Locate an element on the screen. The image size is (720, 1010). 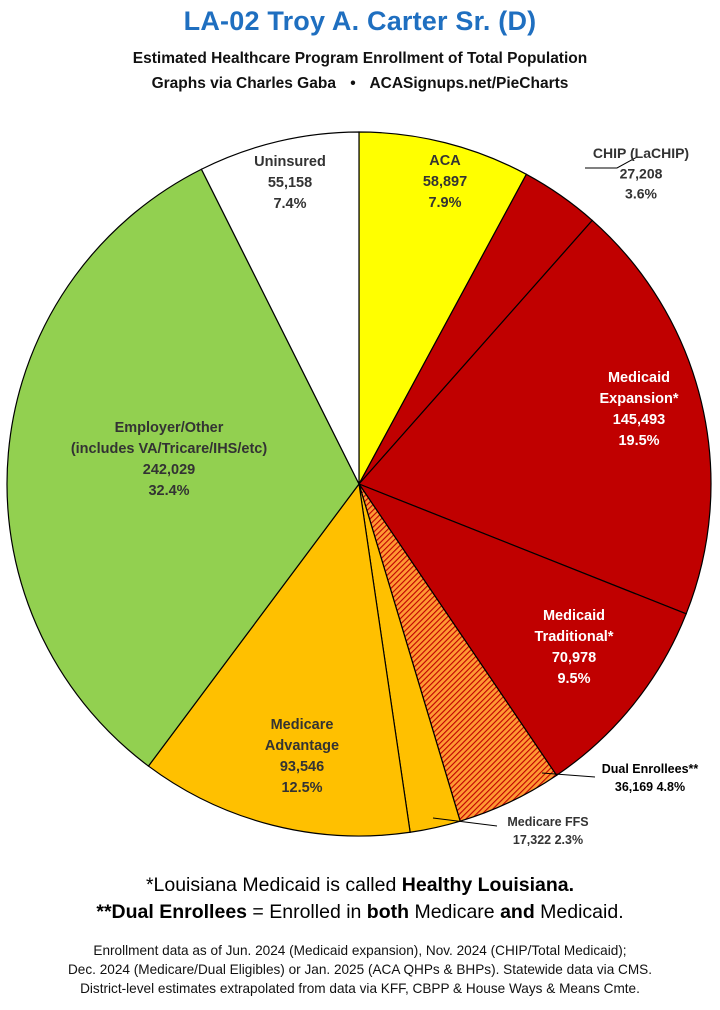
label-uninsured: Uninsured 55,158 7.4% is located at coordinates (290, 183).